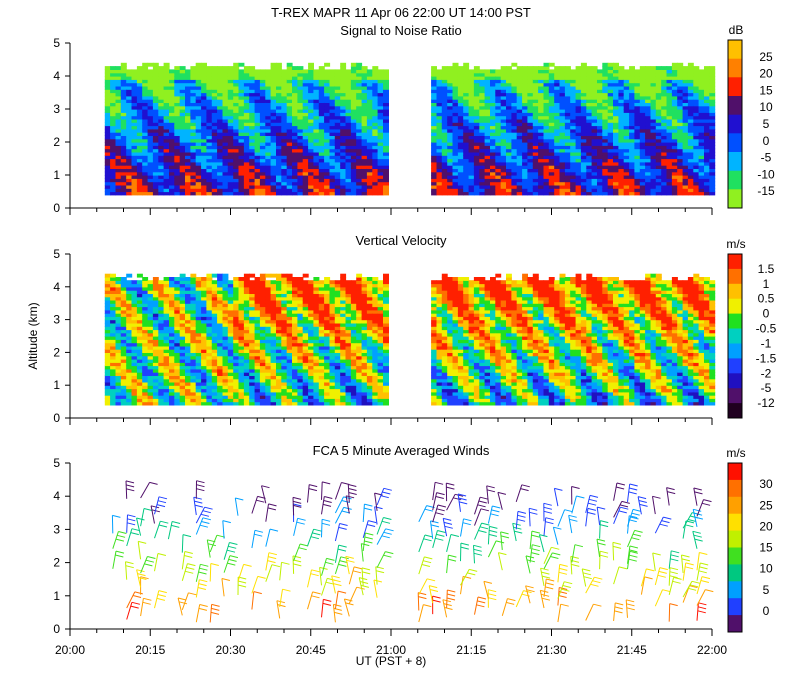  I want to click on colorbar-swatch, so click(735, 50).